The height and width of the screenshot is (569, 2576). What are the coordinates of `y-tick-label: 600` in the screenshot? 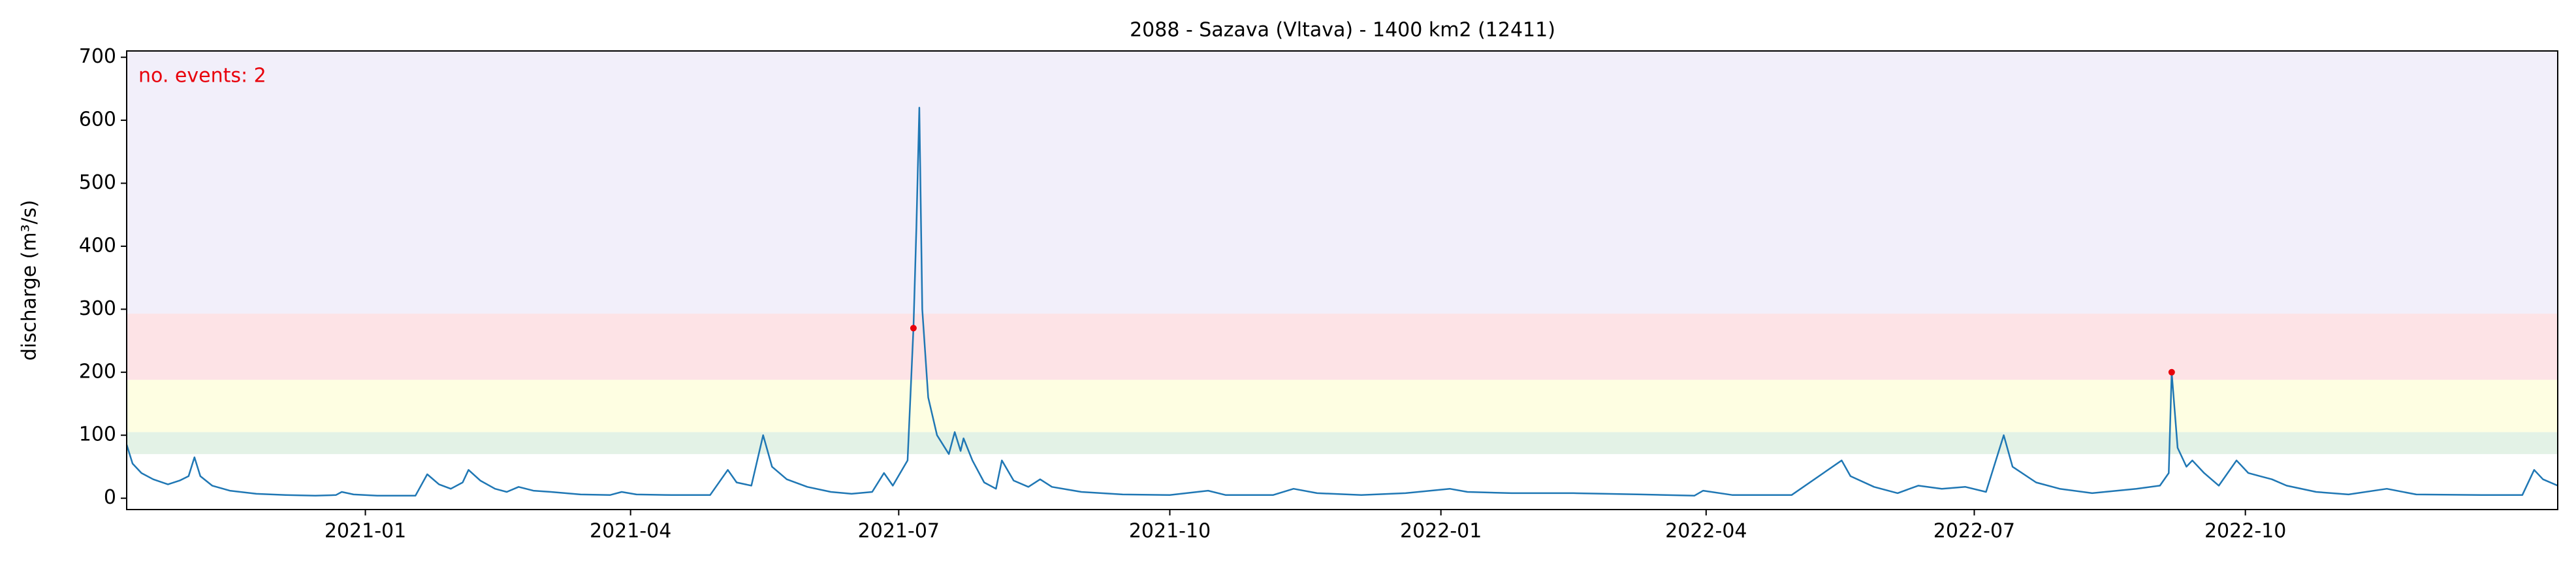 It's located at (98, 119).